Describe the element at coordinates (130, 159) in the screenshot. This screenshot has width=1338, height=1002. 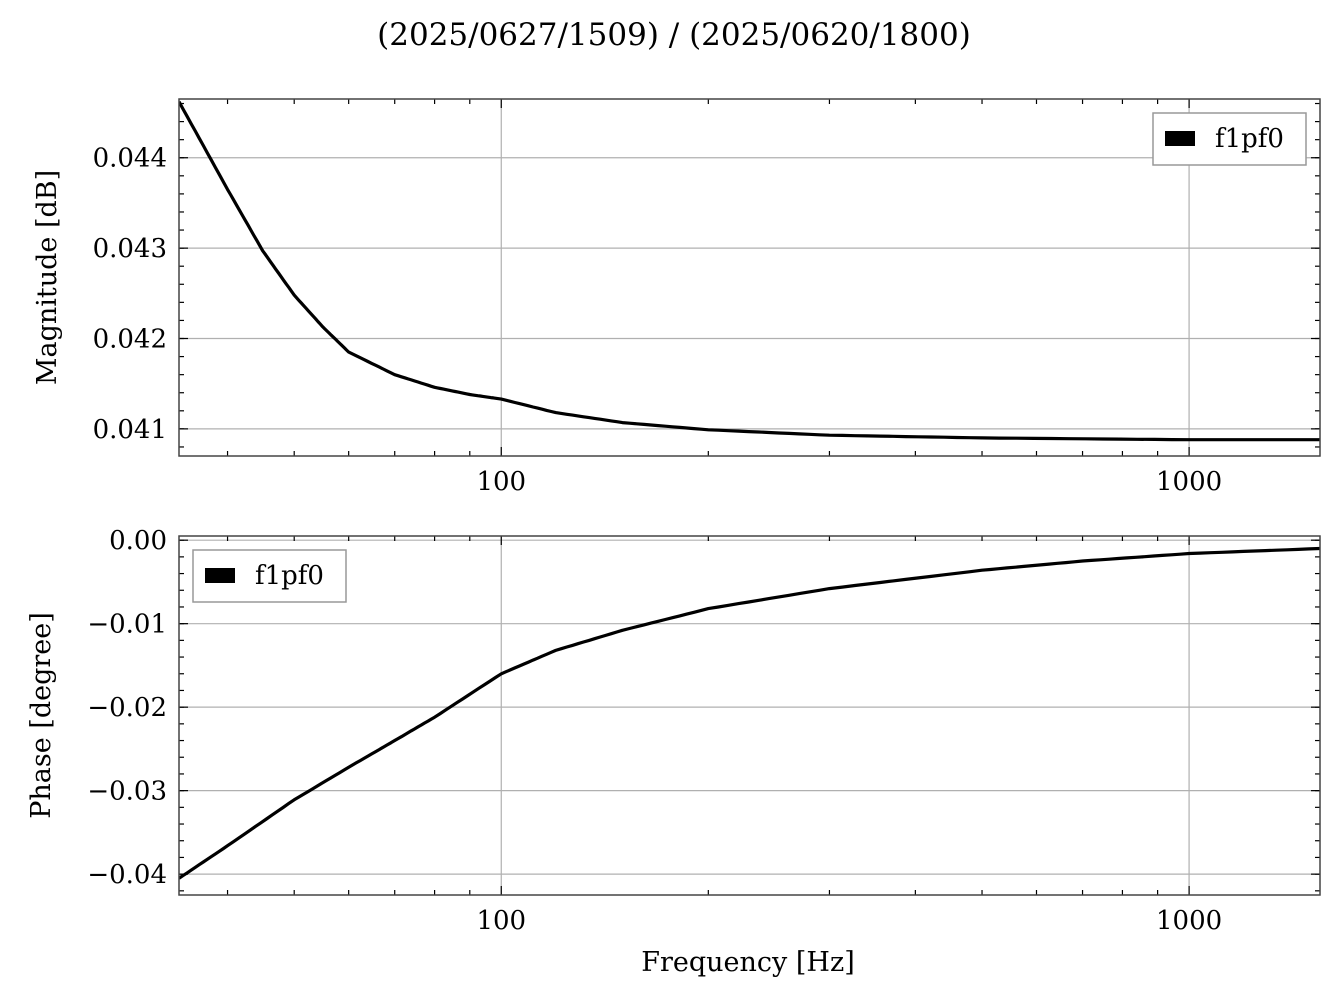
I see `y-tick-label: 0.044` at that location.